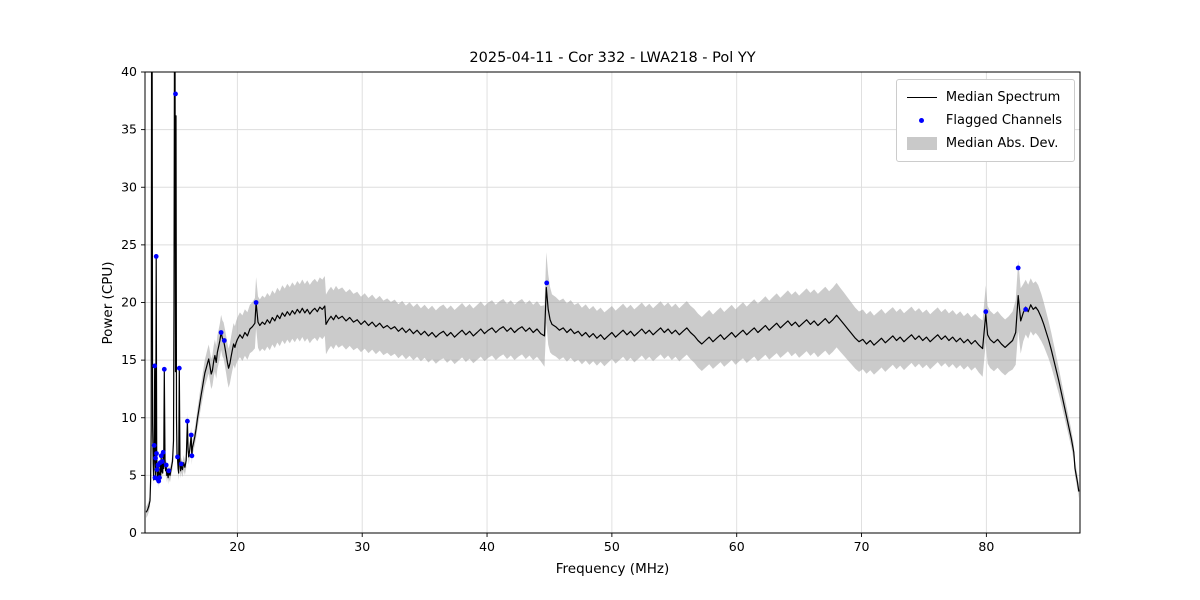  Describe the element at coordinates (129, 71) in the screenshot. I see `y-tick-label: 40` at that location.